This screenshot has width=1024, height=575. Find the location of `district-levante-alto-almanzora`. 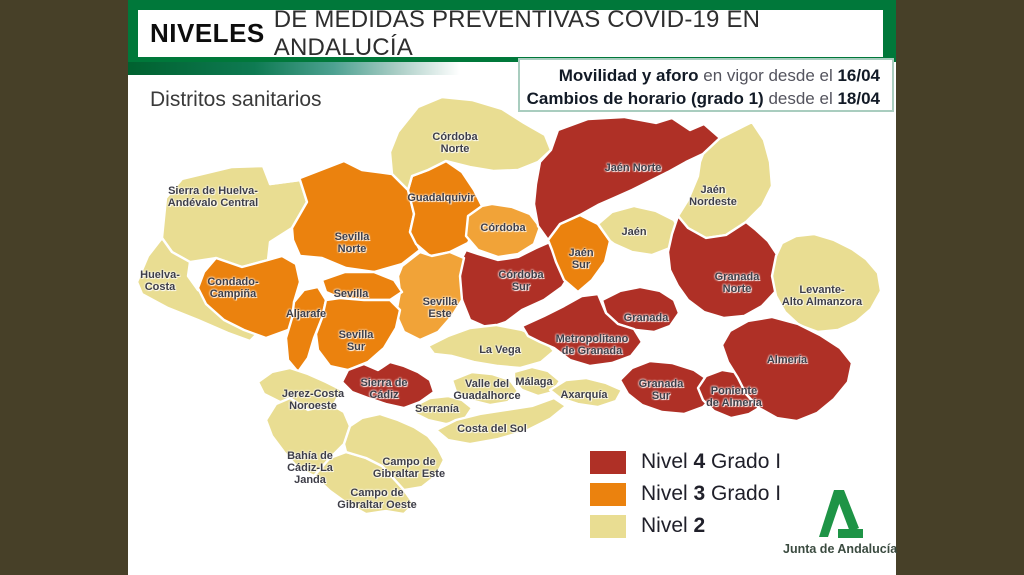

district-levante-alto-almanzora is located at coordinates (826, 283).